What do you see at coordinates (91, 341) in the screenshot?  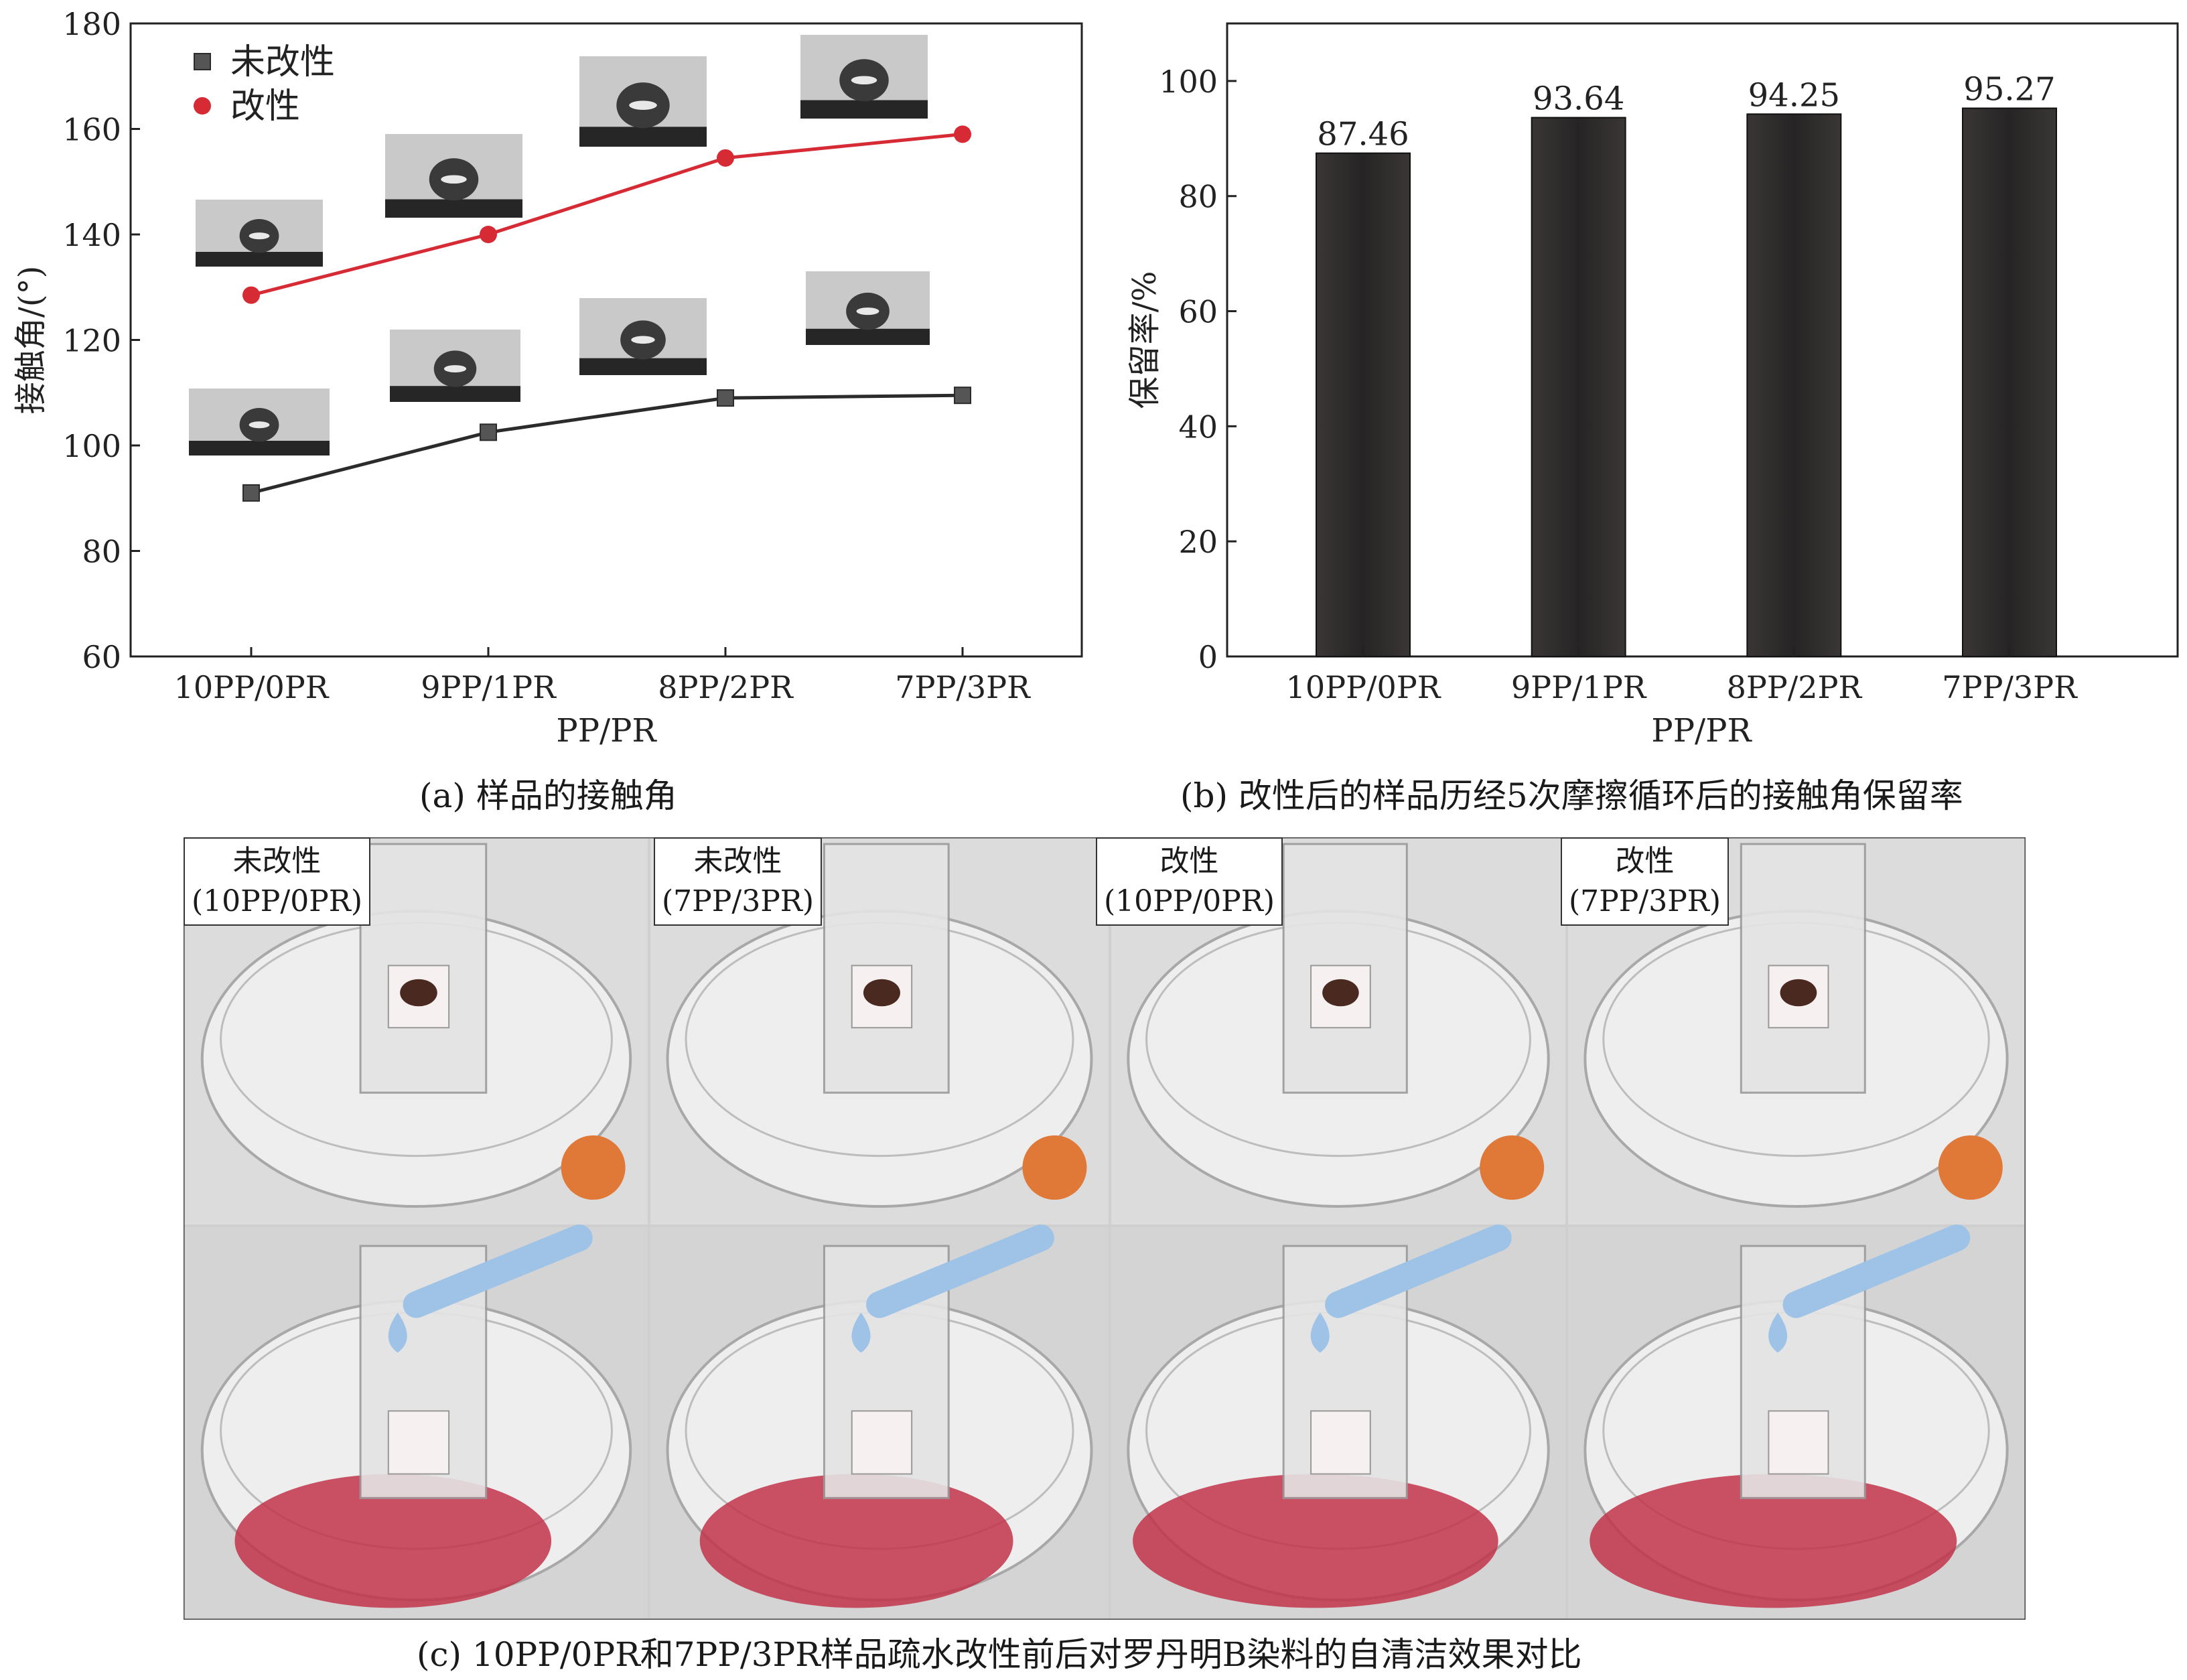 I see `y-tick-label-3: 120` at bounding box center [91, 341].